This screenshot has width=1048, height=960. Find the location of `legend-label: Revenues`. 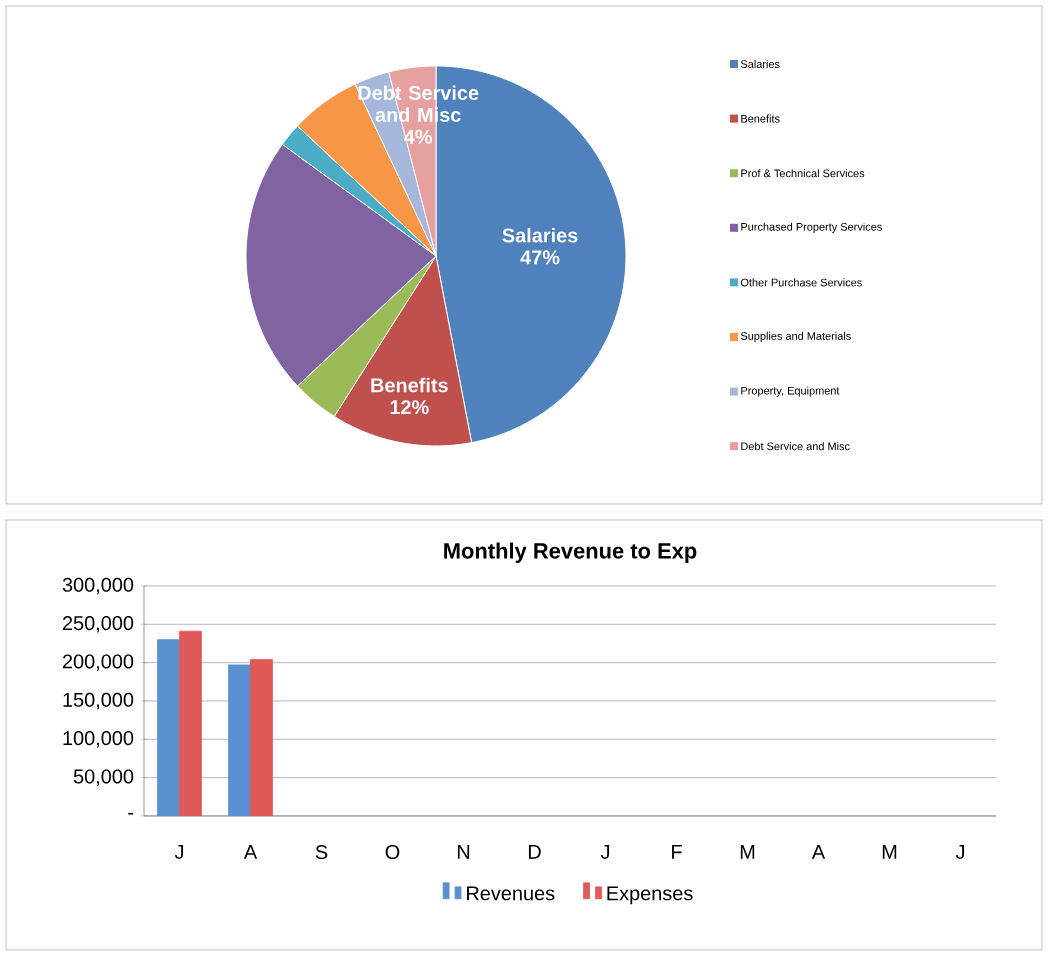

legend-label: Revenues is located at coordinates (511, 893).